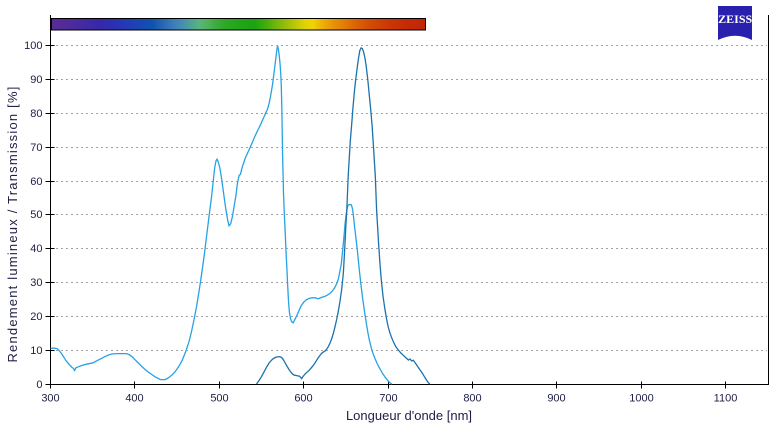  Describe the element at coordinates (50, 399) in the screenshot. I see `svg-text: 300` at that location.